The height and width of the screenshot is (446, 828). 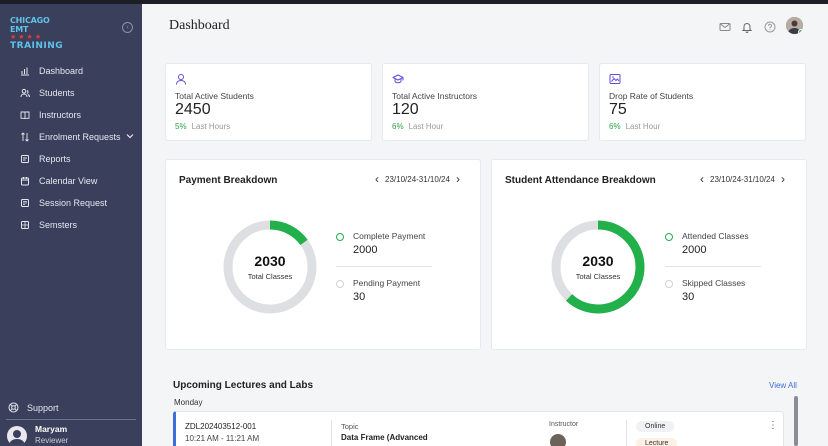 I want to click on sidebar-item-calendar-view: Calendar View, so click(x=71, y=181).